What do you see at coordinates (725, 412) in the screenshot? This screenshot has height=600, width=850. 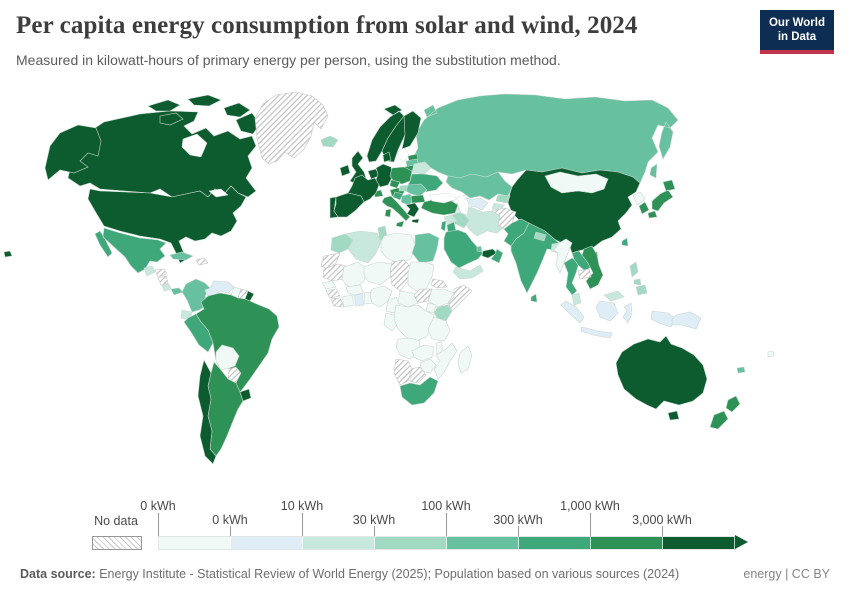 I see `country-new-zealand` at bounding box center [725, 412].